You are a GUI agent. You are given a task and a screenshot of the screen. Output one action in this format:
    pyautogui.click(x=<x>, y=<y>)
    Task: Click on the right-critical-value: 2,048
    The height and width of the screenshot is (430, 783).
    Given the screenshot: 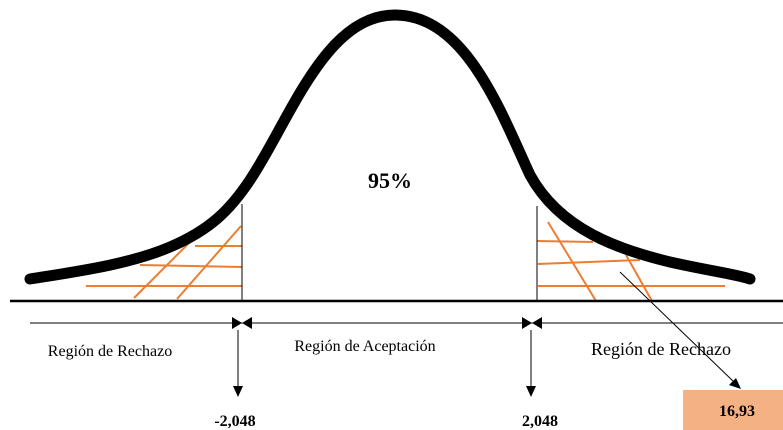 What is the action you would take?
    pyautogui.click(x=540, y=421)
    